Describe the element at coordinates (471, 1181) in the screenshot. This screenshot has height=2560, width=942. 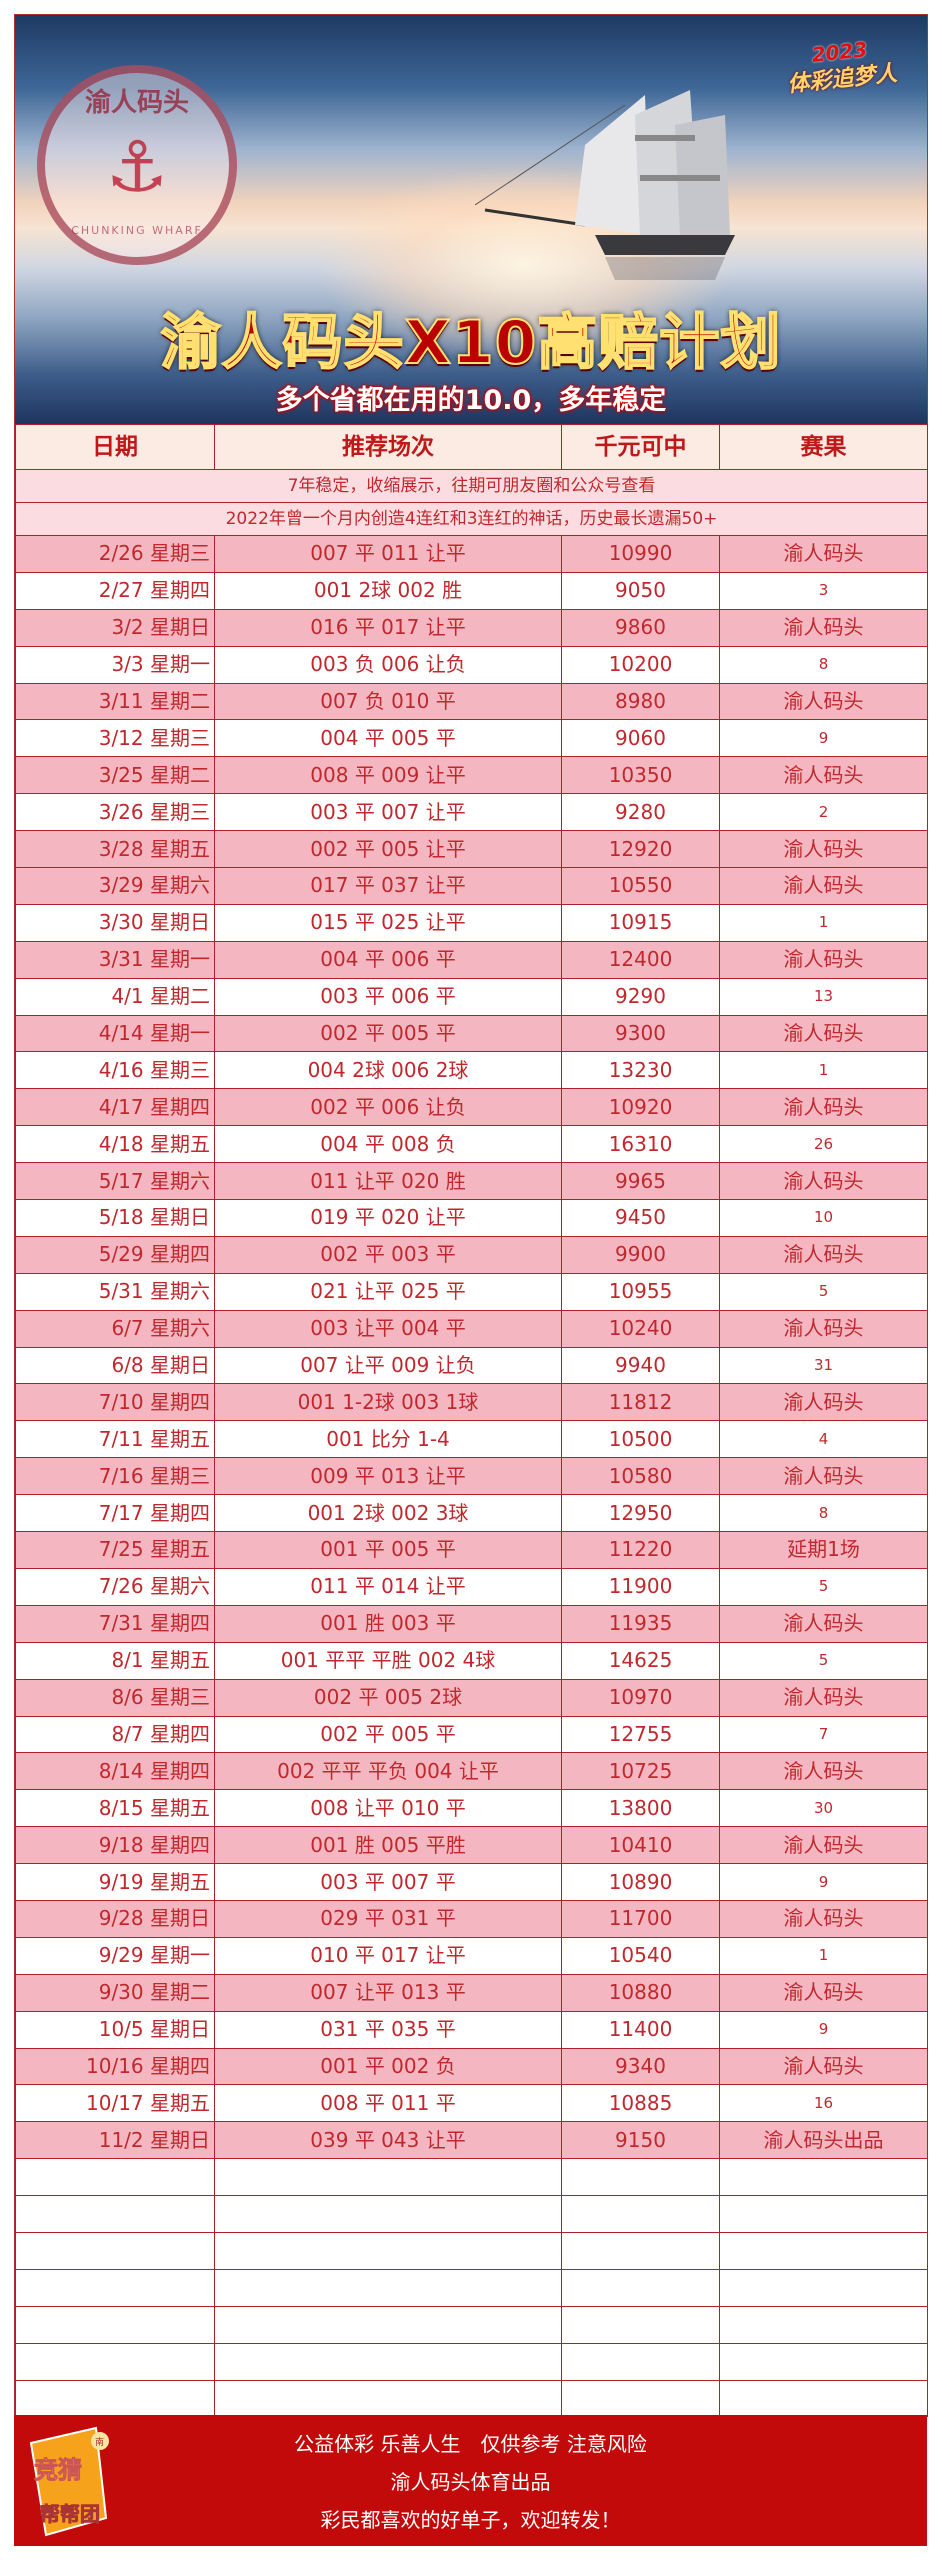
I see `table-row: 5/17 星期六 011 让平 020 胜 9965 渝人码头` at that location.